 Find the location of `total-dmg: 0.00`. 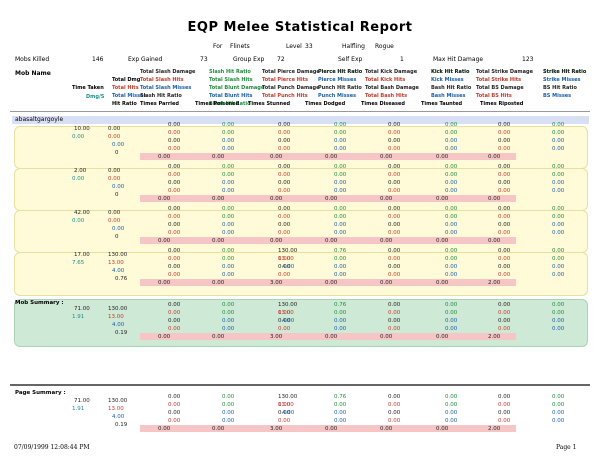

total-dmg: 0.00 is located at coordinates (114, 171).